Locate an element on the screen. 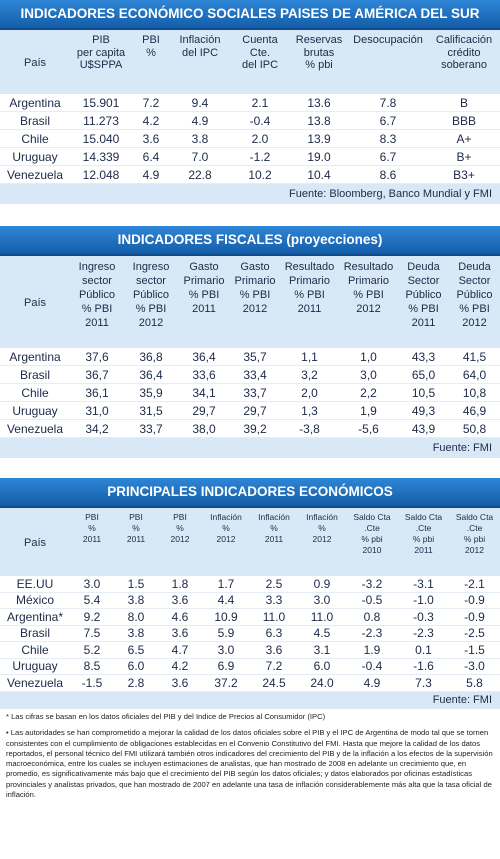 The width and height of the screenshot is (500, 859). value-cell: 2.5 is located at coordinates (274, 584).